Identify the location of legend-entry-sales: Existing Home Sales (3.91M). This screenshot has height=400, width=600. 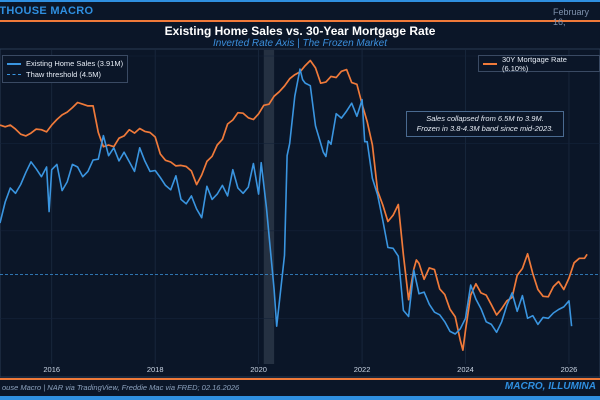
(65, 63).